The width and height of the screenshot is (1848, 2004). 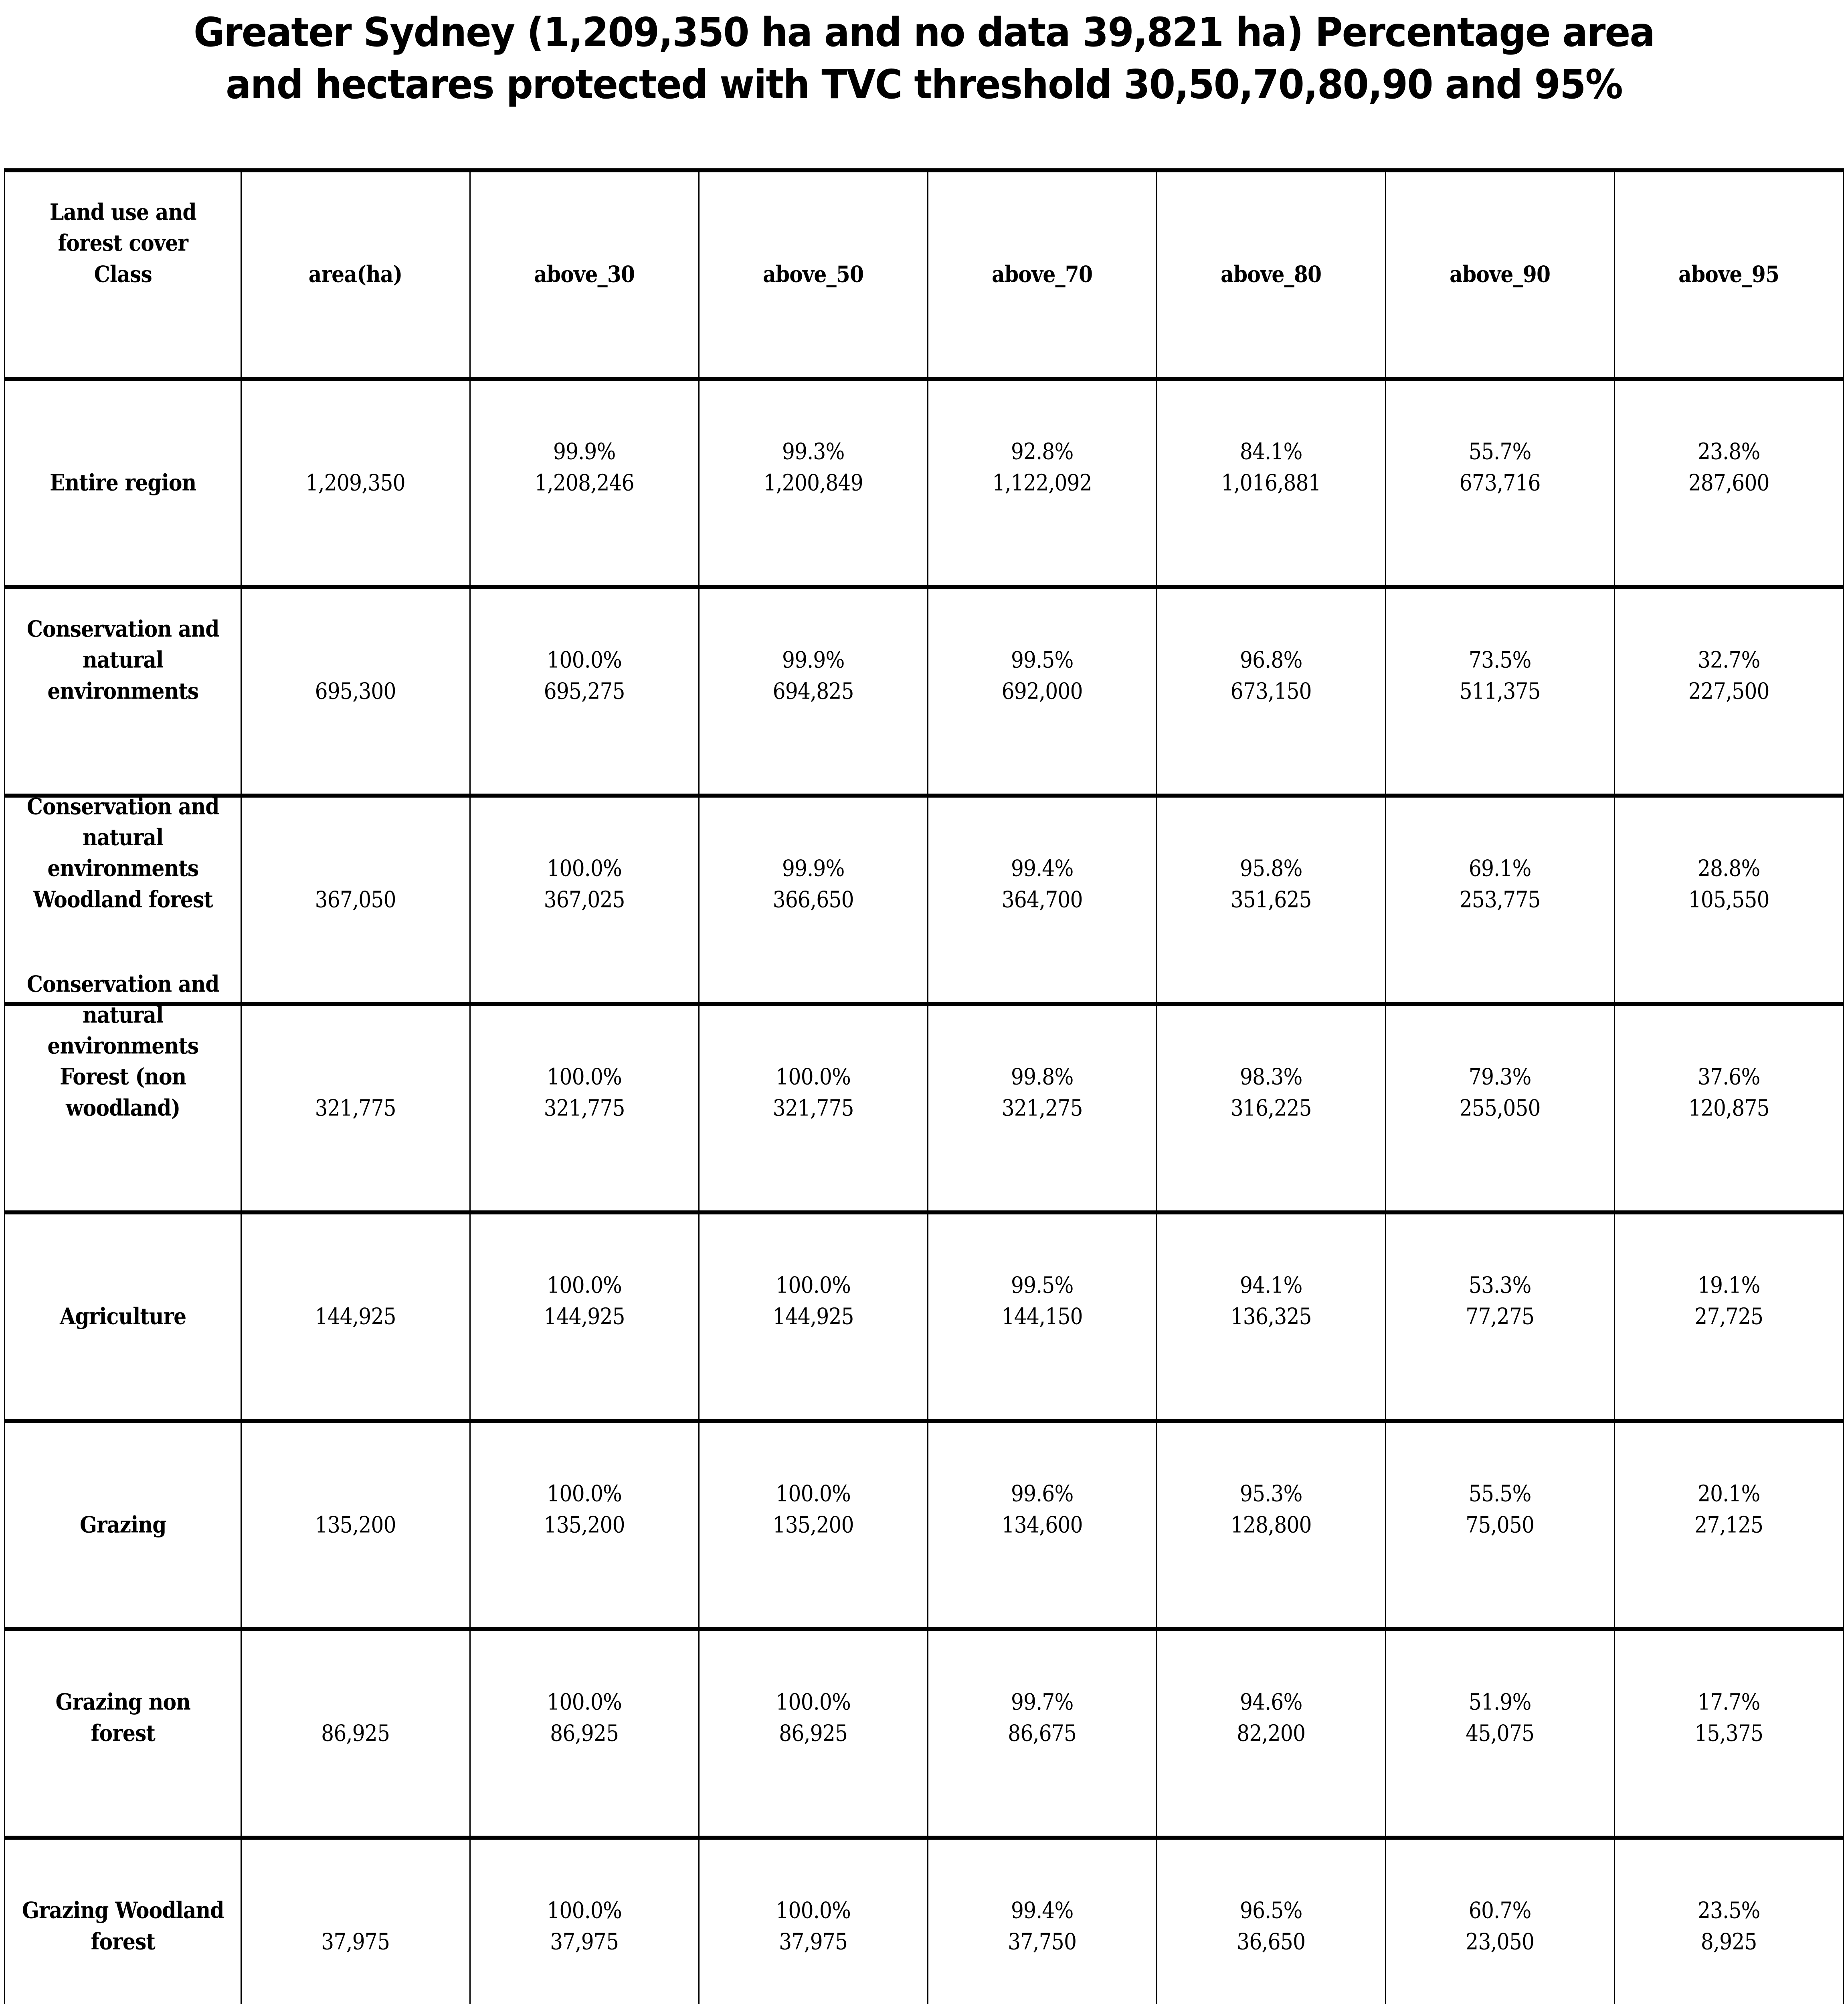 I want to click on header-above-90: above_90, so click(x=1500, y=275).